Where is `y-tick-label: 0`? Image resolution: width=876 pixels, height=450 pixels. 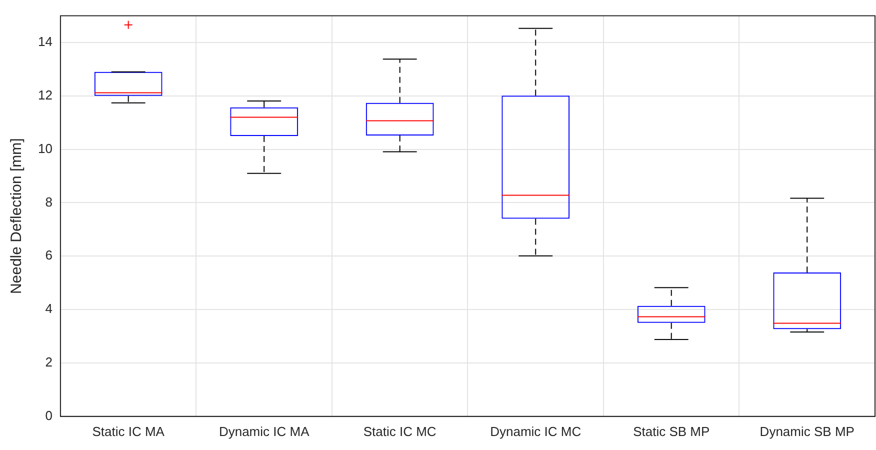 y-tick-label: 0 is located at coordinates (48, 415).